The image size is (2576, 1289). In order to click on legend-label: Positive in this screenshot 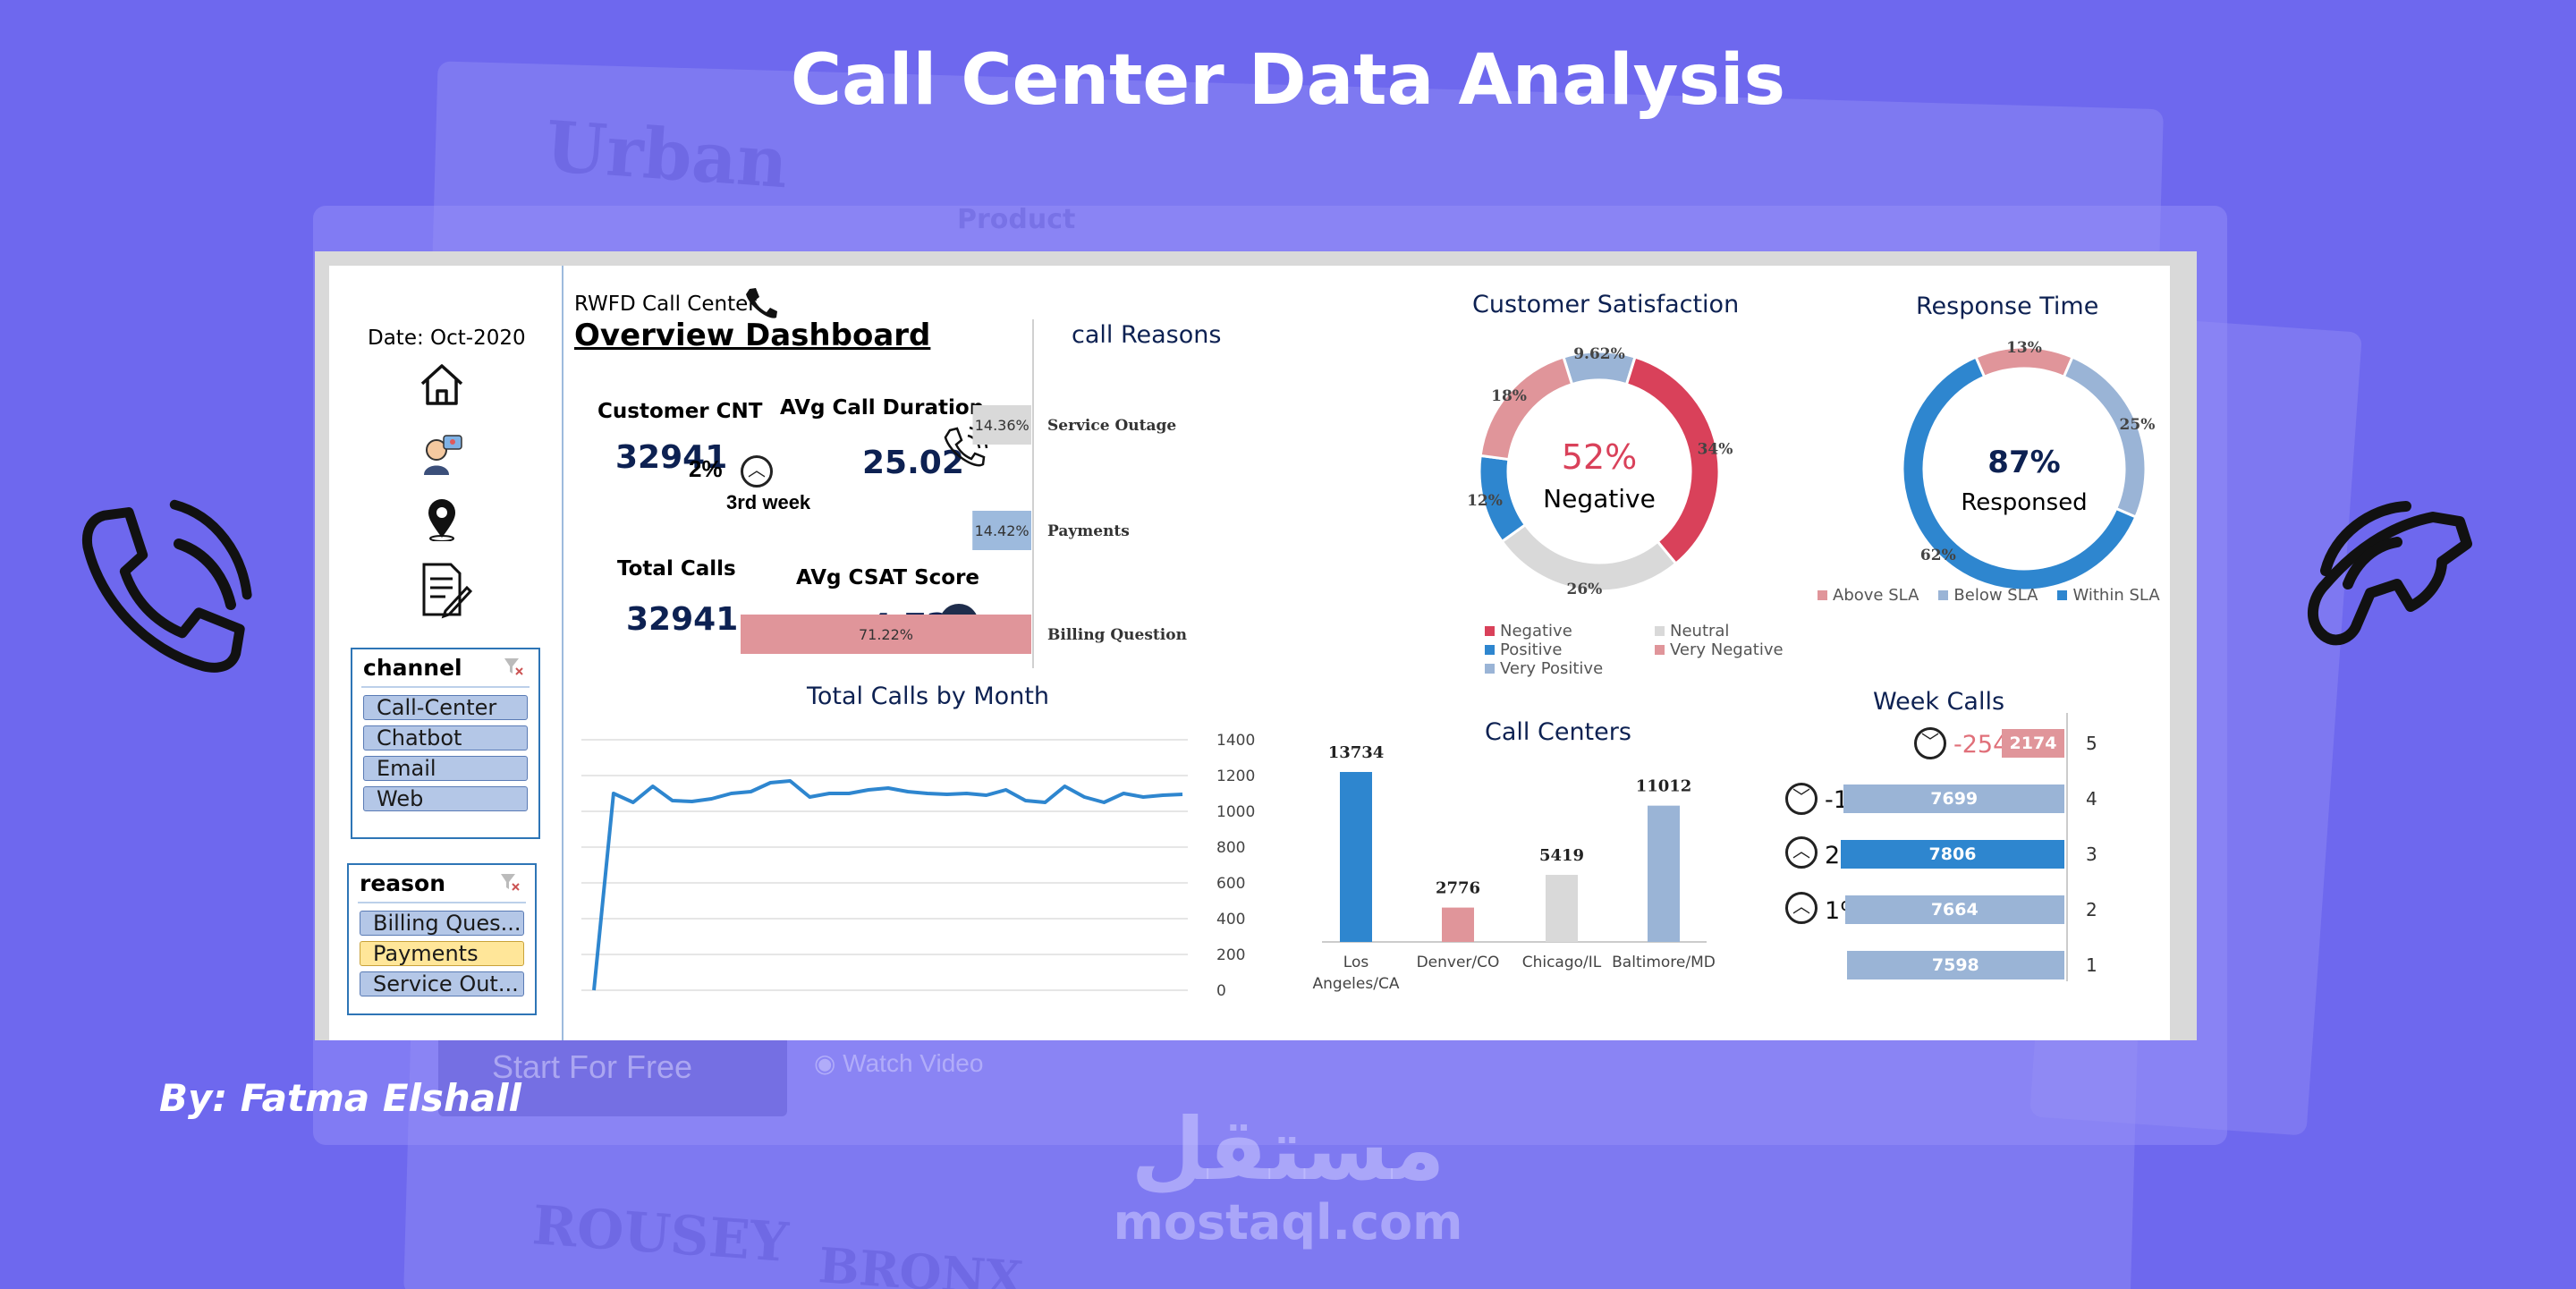, I will do `click(1531, 649)`.